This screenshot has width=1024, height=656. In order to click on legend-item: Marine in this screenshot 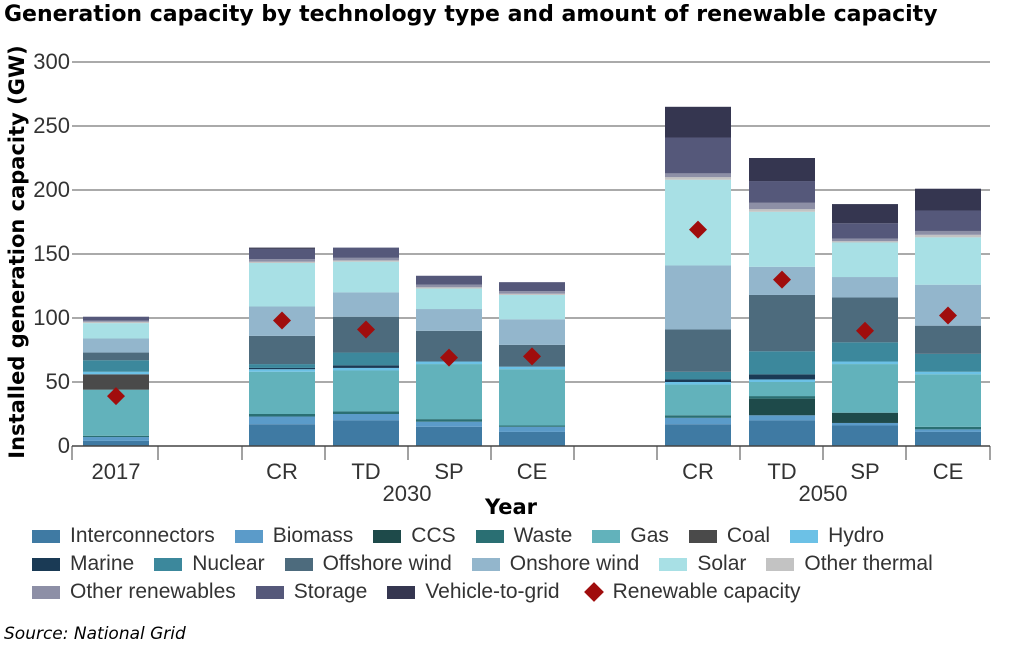, I will do `click(83, 564)`.